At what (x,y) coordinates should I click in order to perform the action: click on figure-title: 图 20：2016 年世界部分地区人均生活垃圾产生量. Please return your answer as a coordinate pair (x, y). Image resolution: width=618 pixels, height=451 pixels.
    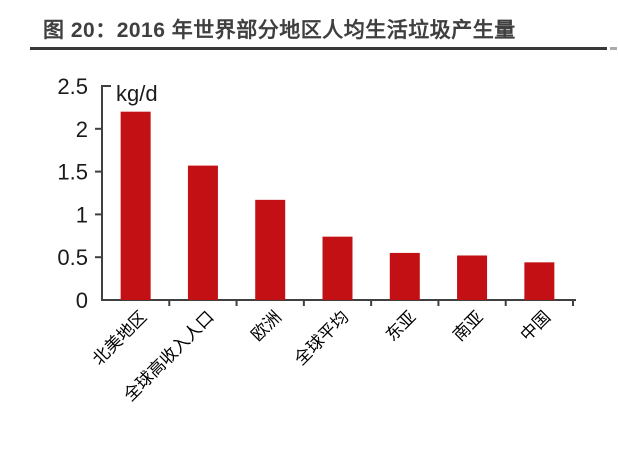
    Looking at the image, I should click on (279, 30).